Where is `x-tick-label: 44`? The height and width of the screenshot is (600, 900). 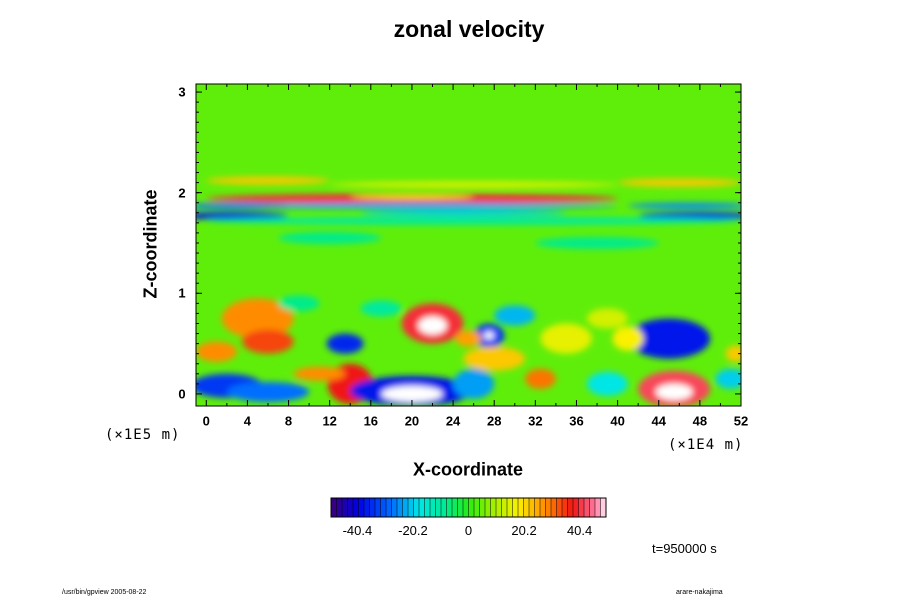 x-tick-label: 44 is located at coordinates (658, 421).